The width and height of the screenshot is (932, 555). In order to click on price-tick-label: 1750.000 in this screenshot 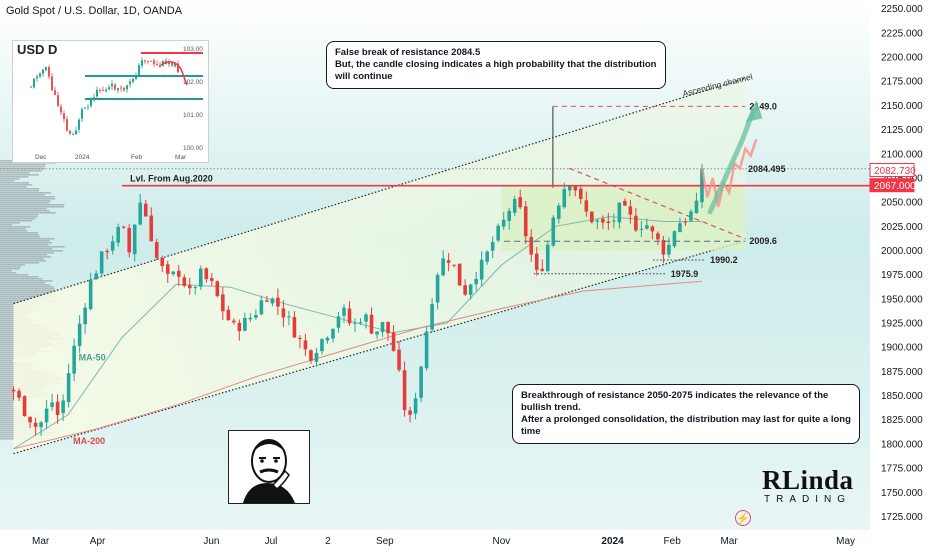, I will do `click(902, 493)`.